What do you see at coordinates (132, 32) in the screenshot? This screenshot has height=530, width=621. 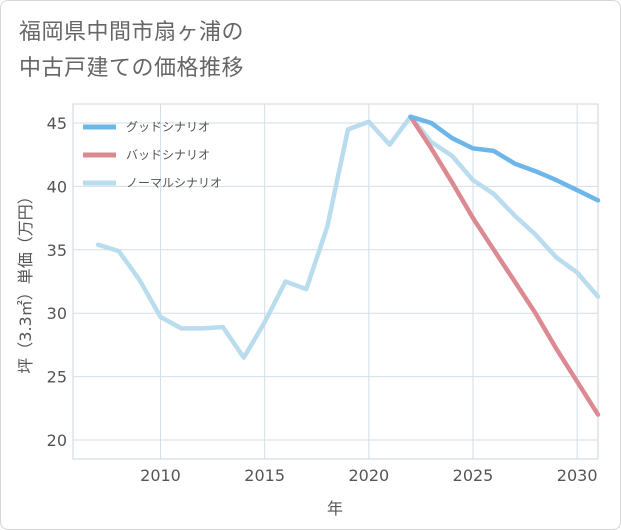 I see `chart-title-line-1: 福岡県中間市扇ヶ浦の` at bounding box center [132, 32].